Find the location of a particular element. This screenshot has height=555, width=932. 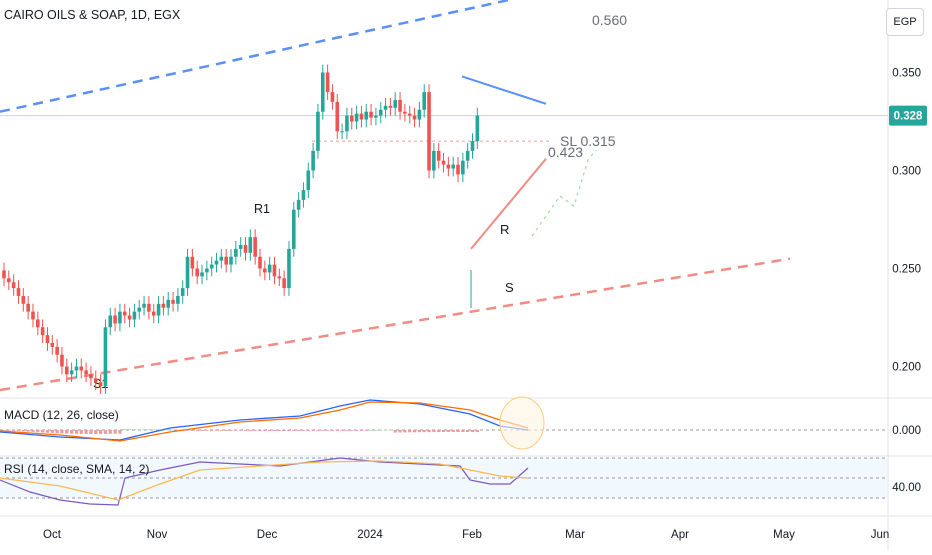

rsi-line is located at coordinates (264, 481).